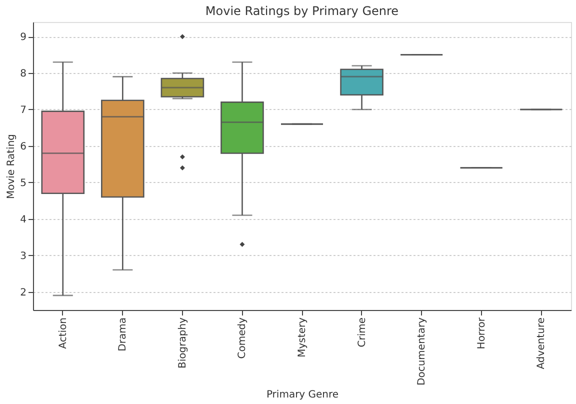  What do you see at coordinates (23, 74) in the screenshot?
I see `y-tick-label: 8` at bounding box center [23, 74].